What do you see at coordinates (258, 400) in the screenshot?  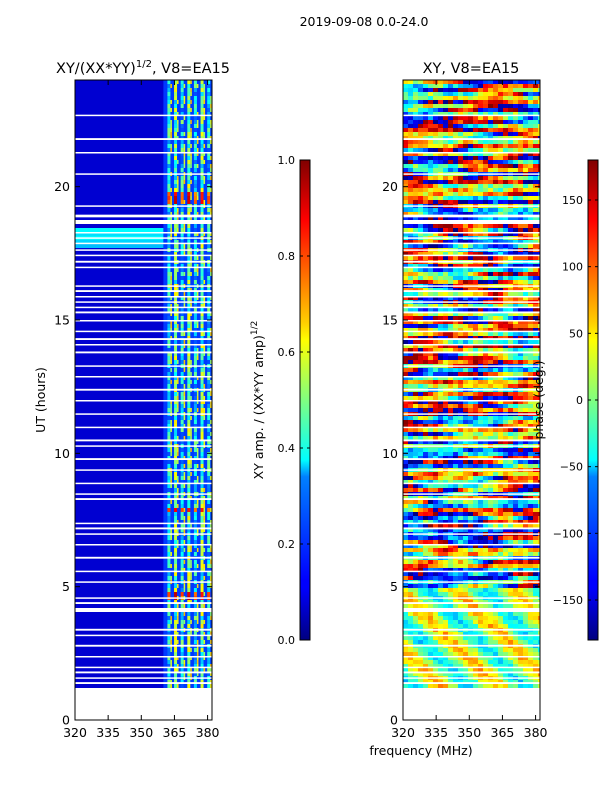 I see `amp-ratio-colorbar-label: XY amp. / (XX*YY amp)1/2` at bounding box center [258, 400].